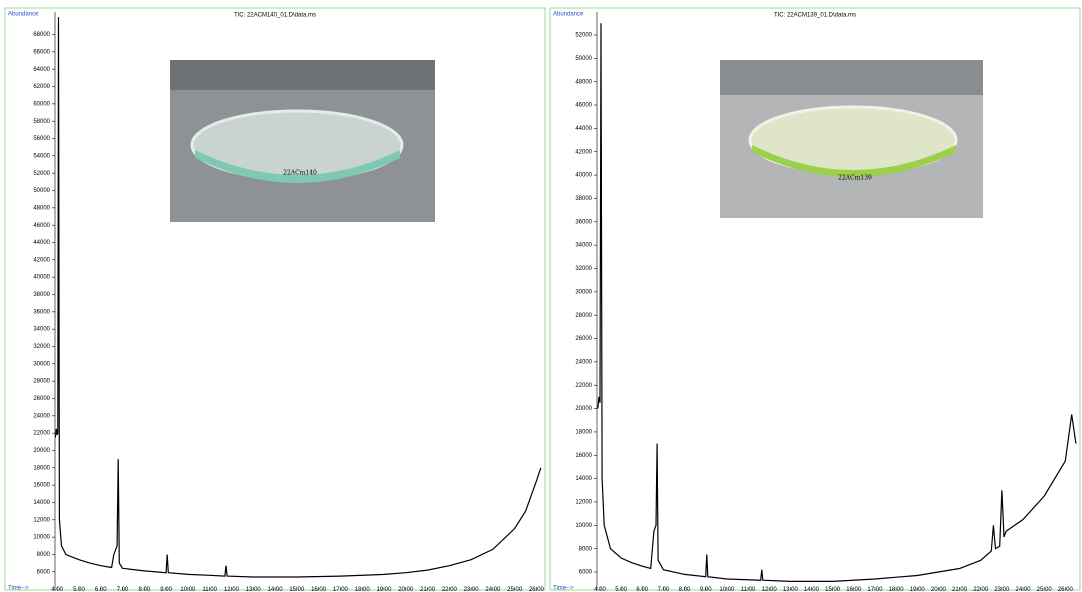 The image size is (1082, 592). Describe the element at coordinates (41, 104) in the screenshot. I see `y-tick-label: 60000` at that location.